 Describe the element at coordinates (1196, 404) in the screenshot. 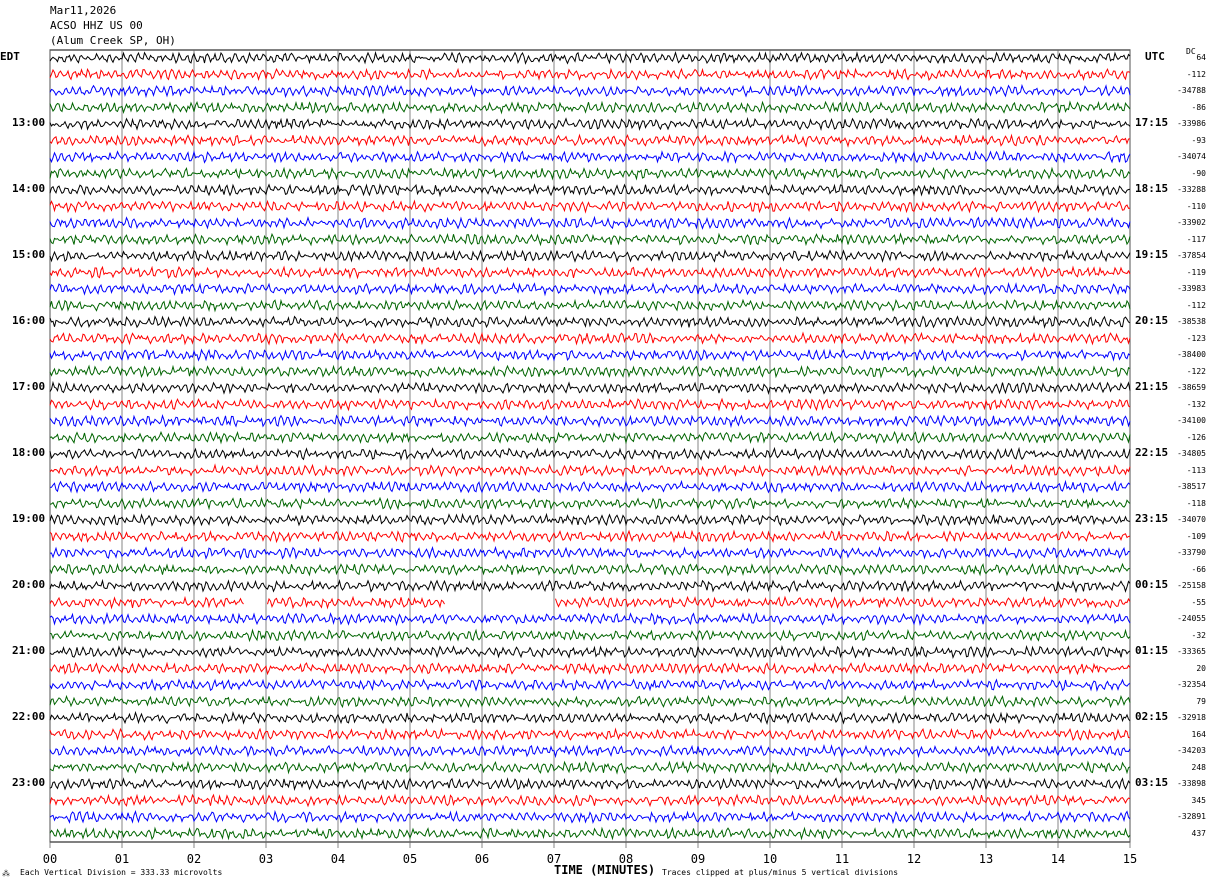

I see `dc-offset-label: -132` at that location.